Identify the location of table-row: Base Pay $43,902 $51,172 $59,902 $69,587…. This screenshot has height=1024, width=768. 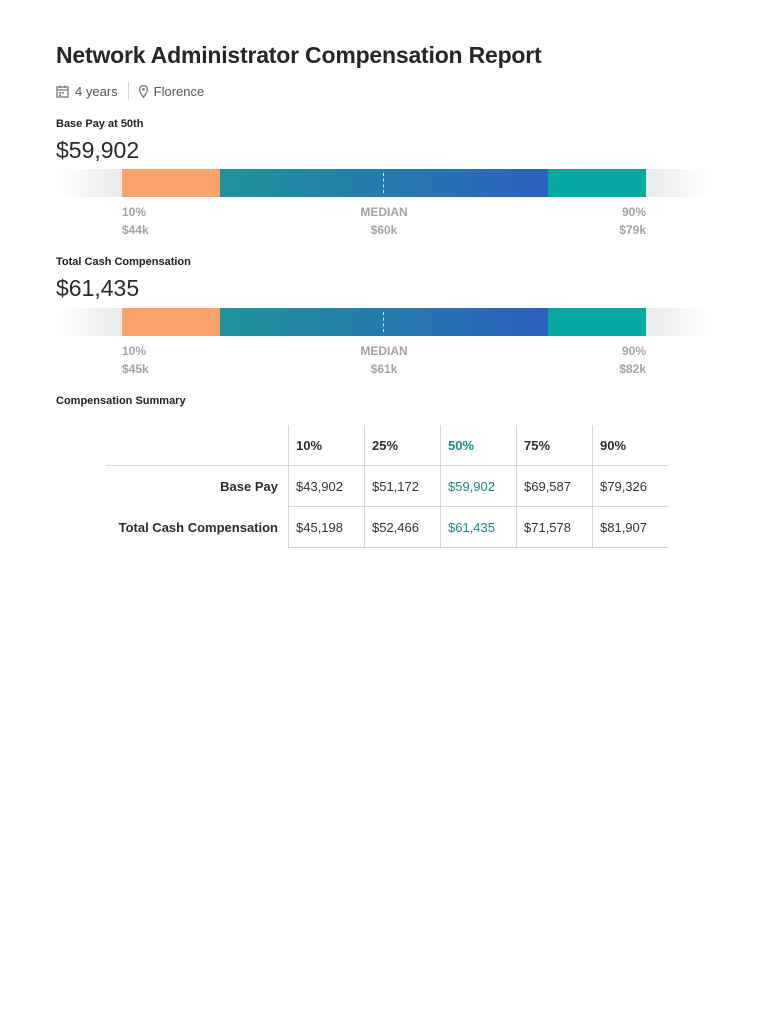
(387, 486).